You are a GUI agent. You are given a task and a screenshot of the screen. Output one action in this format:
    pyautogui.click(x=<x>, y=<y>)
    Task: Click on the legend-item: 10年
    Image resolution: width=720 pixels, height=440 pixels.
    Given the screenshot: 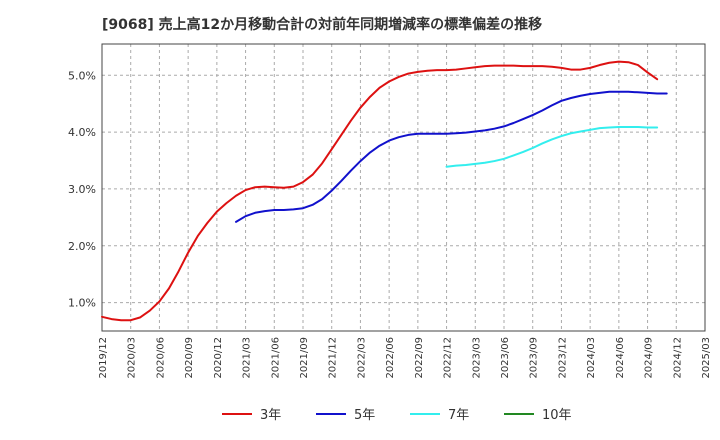 What is the action you would take?
    pyautogui.click(x=538, y=415)
    